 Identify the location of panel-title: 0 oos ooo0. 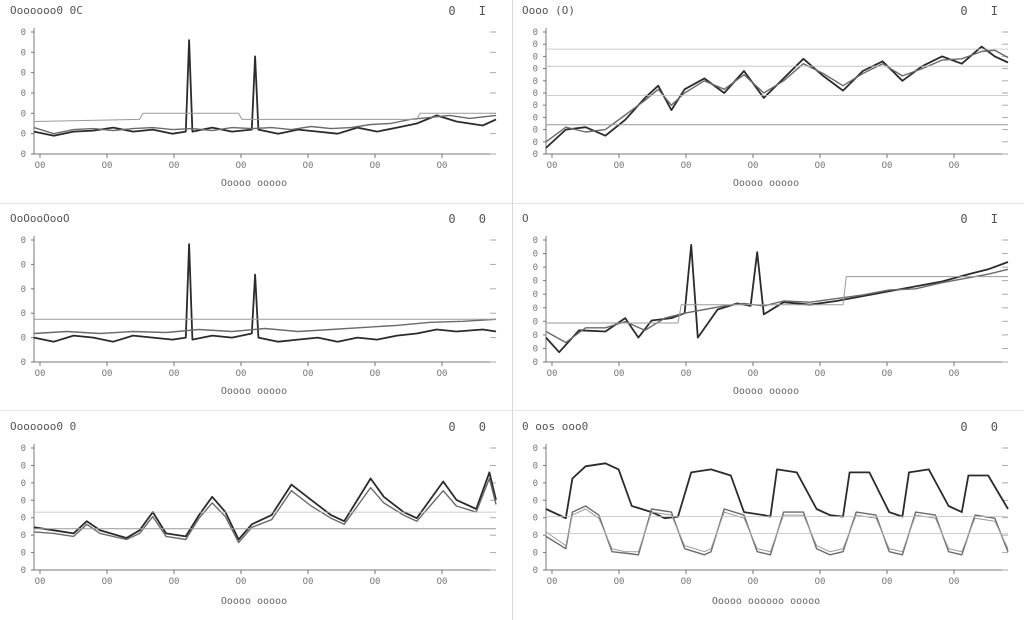
(555, 426).